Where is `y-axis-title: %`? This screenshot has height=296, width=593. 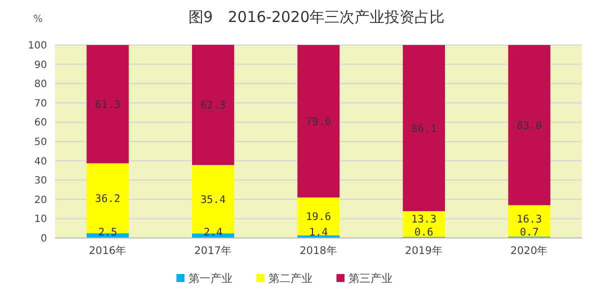
y-axis-title: % is located at coordinates (38, 19).